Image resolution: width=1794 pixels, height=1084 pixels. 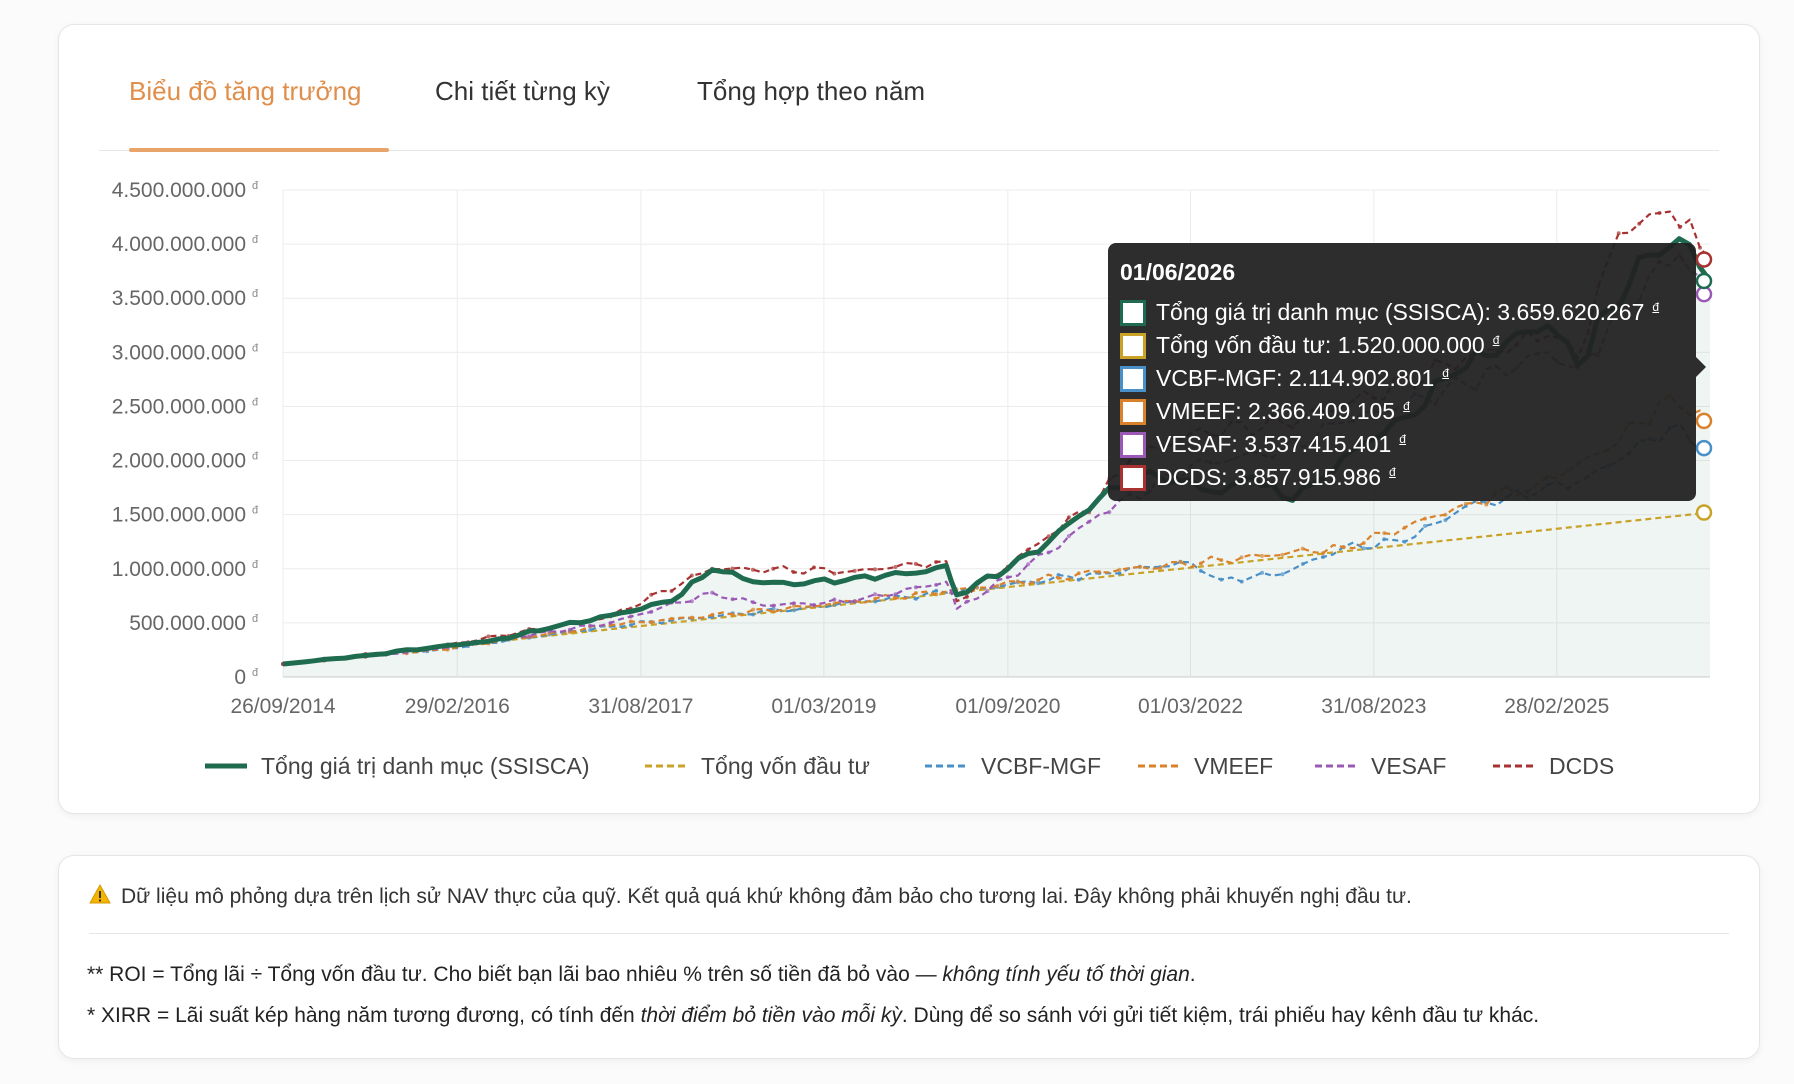 I want to click on endpoint-marker-portfolio, so click(x=1704, y=281).